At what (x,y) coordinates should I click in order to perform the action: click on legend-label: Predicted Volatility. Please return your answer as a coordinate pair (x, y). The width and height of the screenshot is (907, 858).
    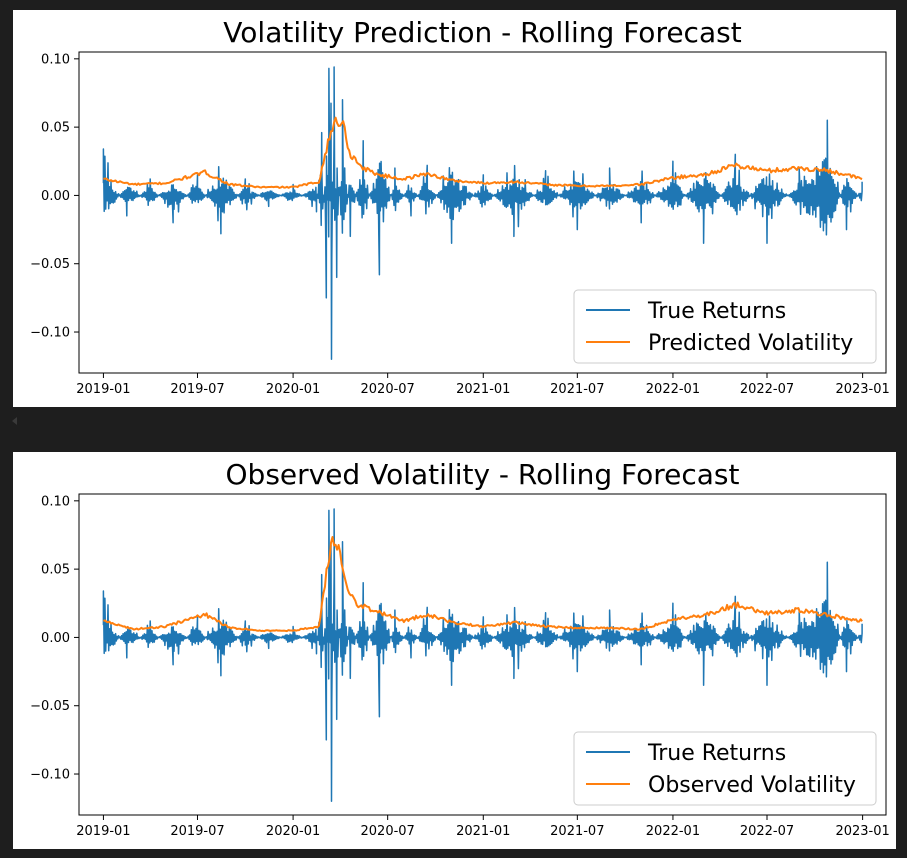
    Looking at the image, I should click on (750, 343).